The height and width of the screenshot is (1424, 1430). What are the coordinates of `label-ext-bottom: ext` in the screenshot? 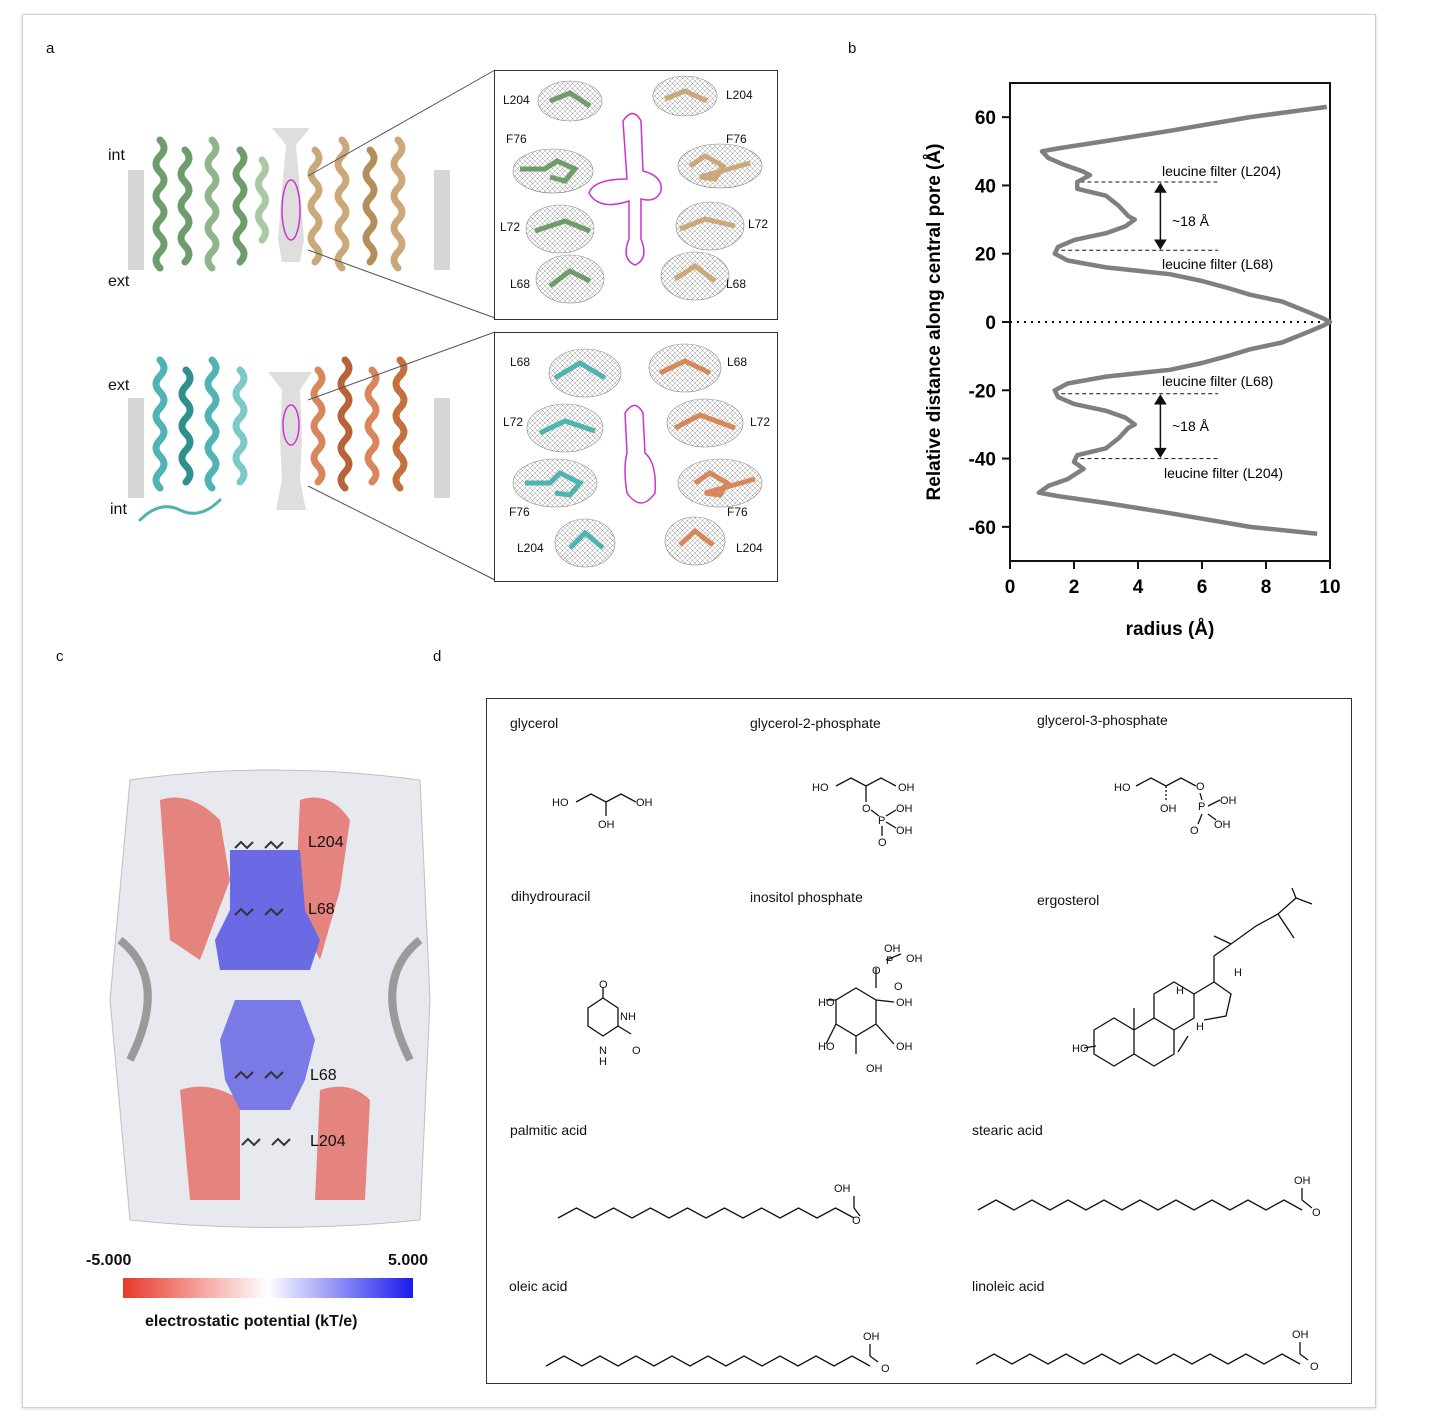 It's located at (119, 385).